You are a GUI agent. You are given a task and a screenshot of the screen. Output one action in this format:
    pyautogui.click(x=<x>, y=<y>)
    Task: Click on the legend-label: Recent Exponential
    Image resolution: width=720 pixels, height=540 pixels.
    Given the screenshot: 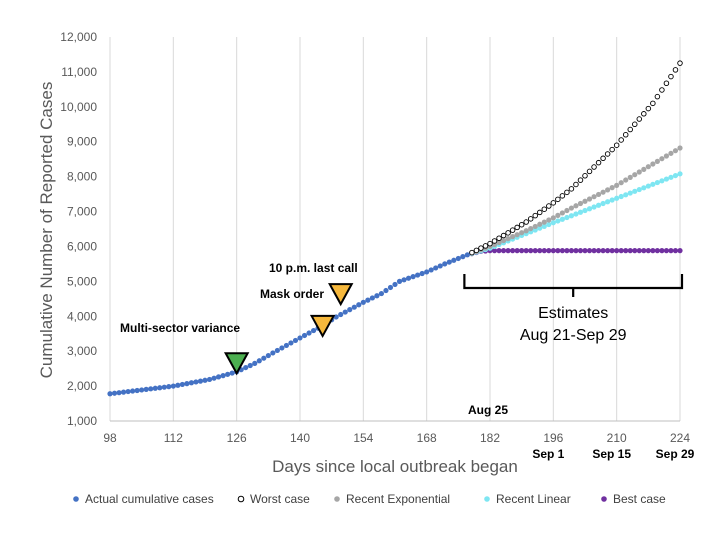 What is the action you would take?
    pyautogui.click(x=398, y=499)
    